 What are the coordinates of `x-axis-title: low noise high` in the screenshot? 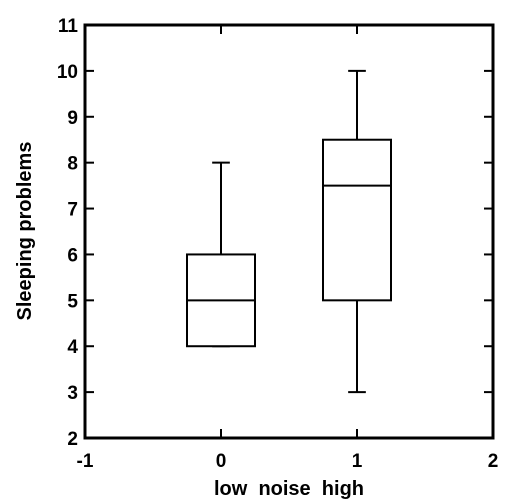 It's located at (289, 488).